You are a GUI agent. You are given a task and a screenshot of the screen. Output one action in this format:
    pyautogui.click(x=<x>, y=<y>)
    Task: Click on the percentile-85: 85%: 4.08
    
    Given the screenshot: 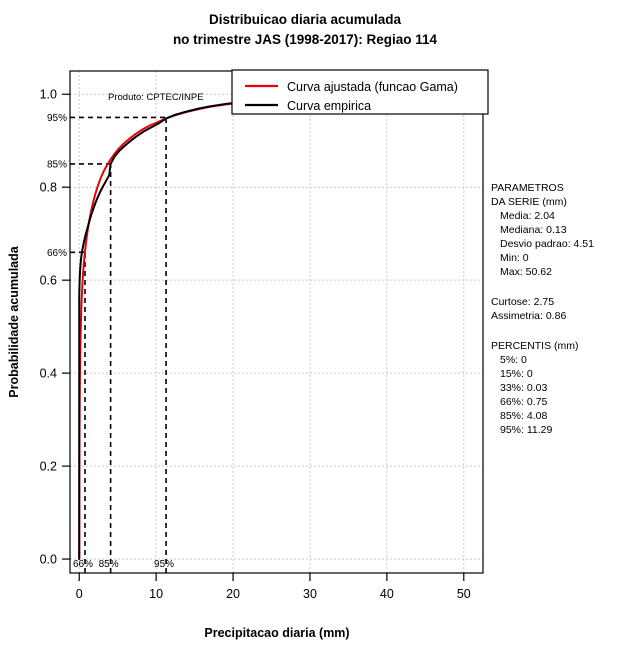 What is the action you would take?
    pyautogui.click(x=523, y=416)
    